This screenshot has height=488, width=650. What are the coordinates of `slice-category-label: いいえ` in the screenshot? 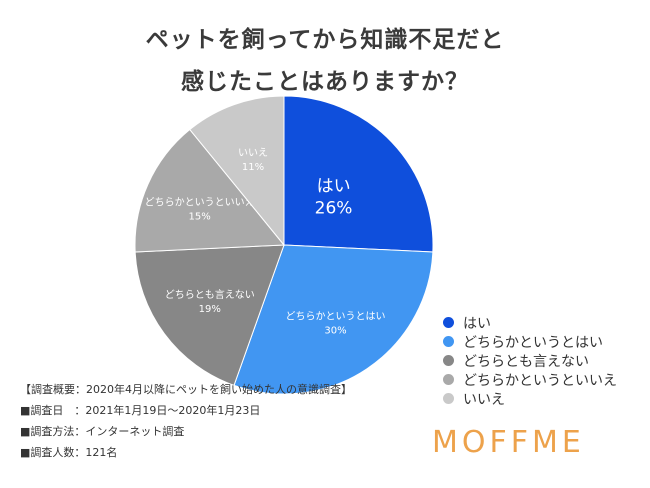 It's located at (253, 153).